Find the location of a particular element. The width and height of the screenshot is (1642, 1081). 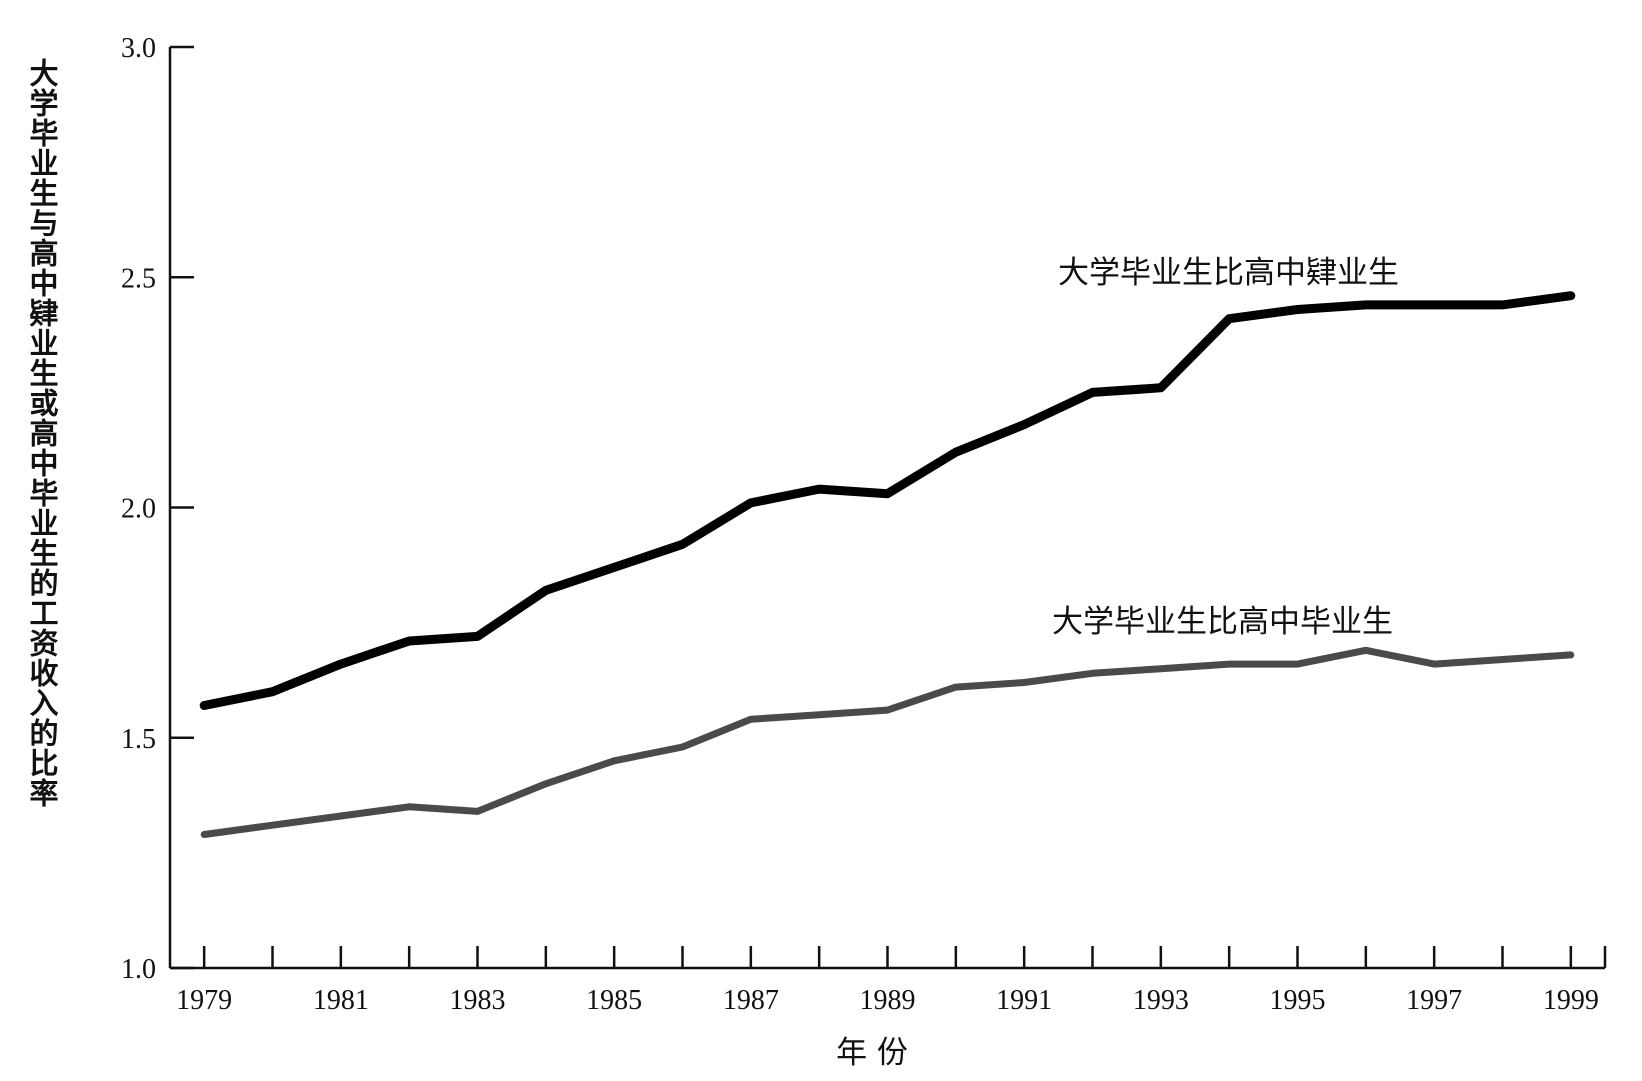

x-tick-label: 1981 is located at coordinates (341, 1000).